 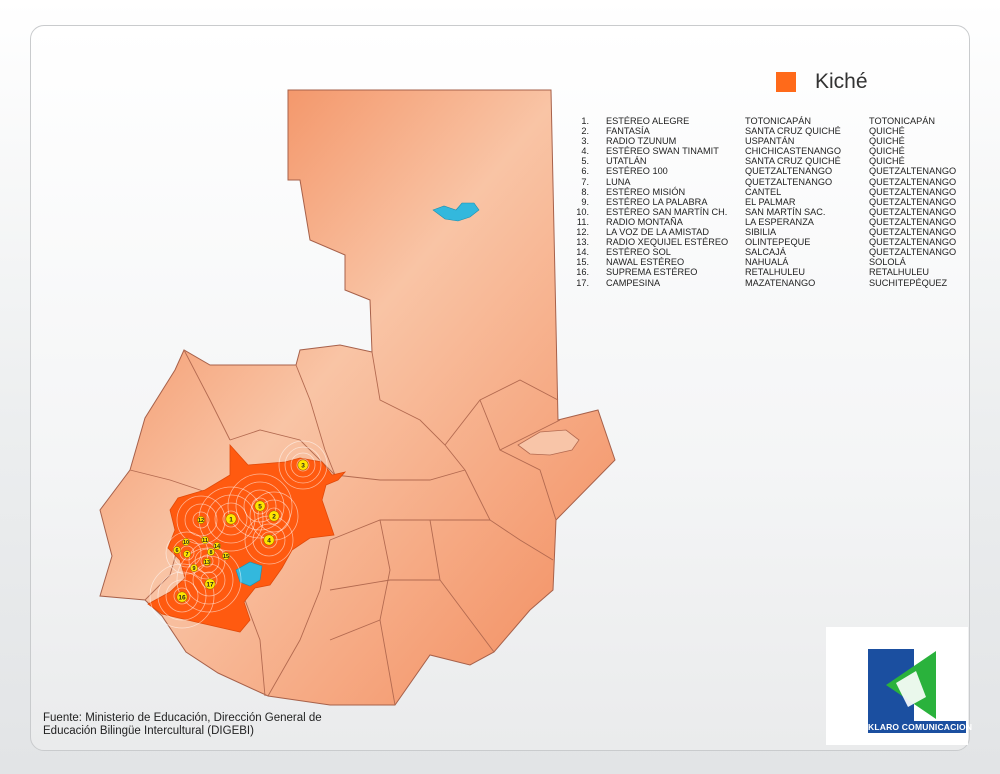 I want to click on station-row: 15. NAWAL ESTÉREO NAHUALÁ SOLOLÁ, so click(x=766, y=262).